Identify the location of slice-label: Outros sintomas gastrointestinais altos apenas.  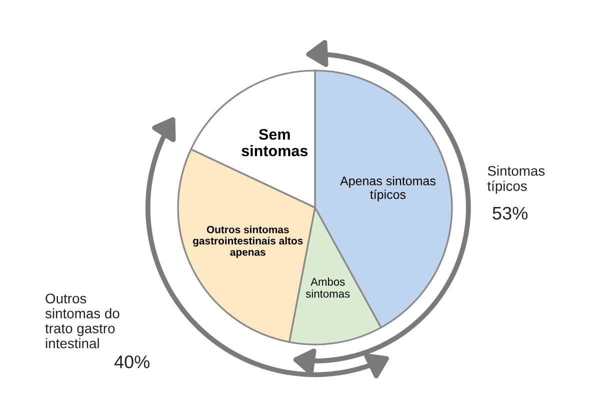
(248, 242).